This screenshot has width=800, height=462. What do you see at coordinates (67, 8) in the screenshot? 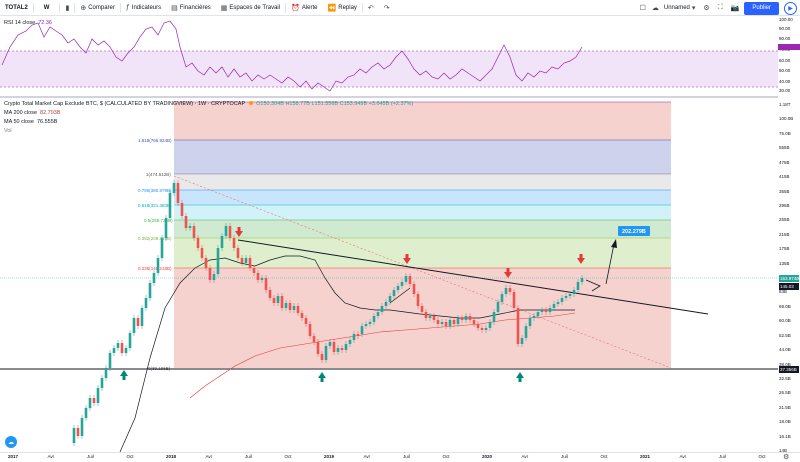
I see `candle-type-button: ▮` at bounding box center [67, 8].